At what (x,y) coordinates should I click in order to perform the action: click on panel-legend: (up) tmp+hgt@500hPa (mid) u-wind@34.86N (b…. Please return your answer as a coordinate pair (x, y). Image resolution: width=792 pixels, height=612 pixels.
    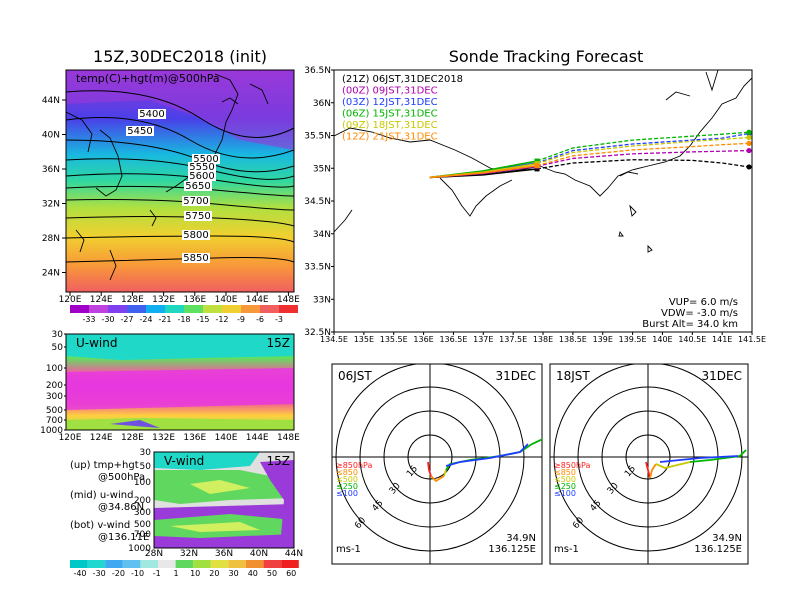
    Looking at the image, I should click on (109, 501).